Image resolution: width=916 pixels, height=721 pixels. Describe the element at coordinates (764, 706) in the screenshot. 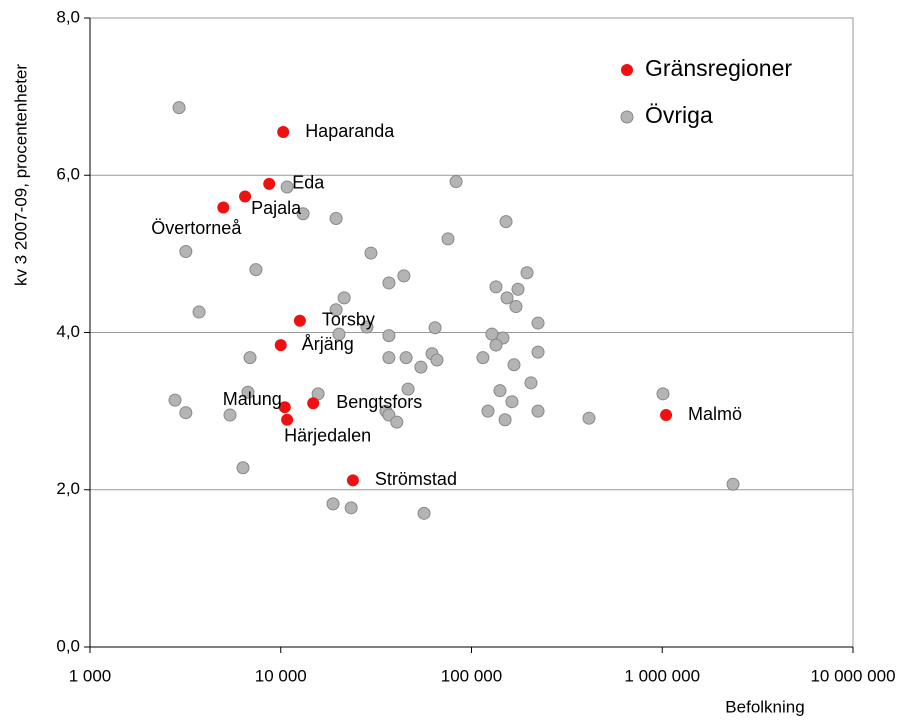

I see `x-axis-label: Befolkning` at that location.